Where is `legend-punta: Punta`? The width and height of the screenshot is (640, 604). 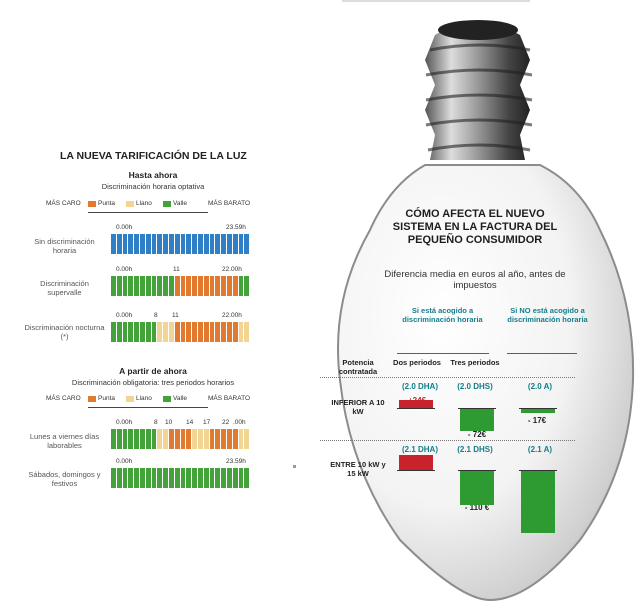 legend-punta: Punta is located at coordinates (106, 203).